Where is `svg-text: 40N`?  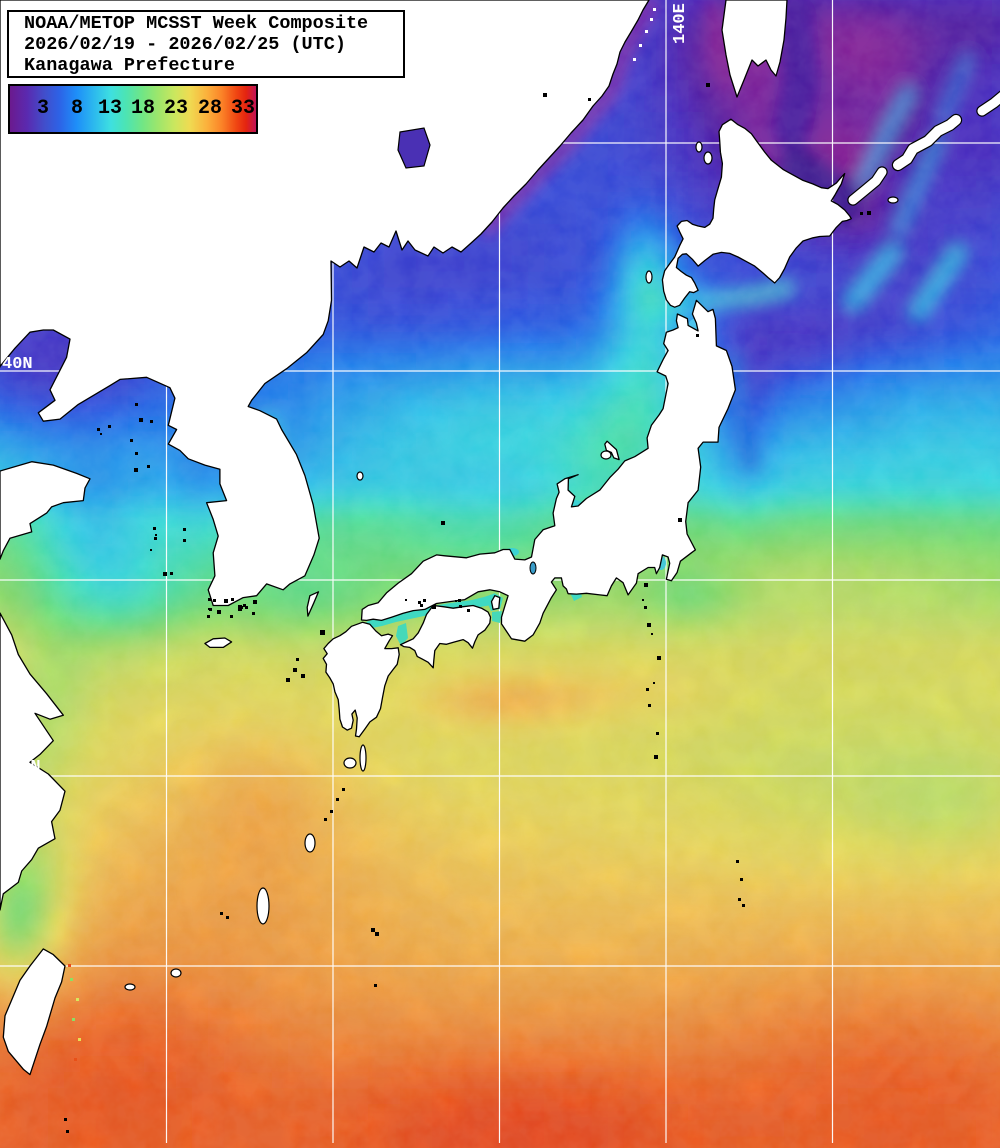
svg-text: 40N is located at coordinates (17, 364).